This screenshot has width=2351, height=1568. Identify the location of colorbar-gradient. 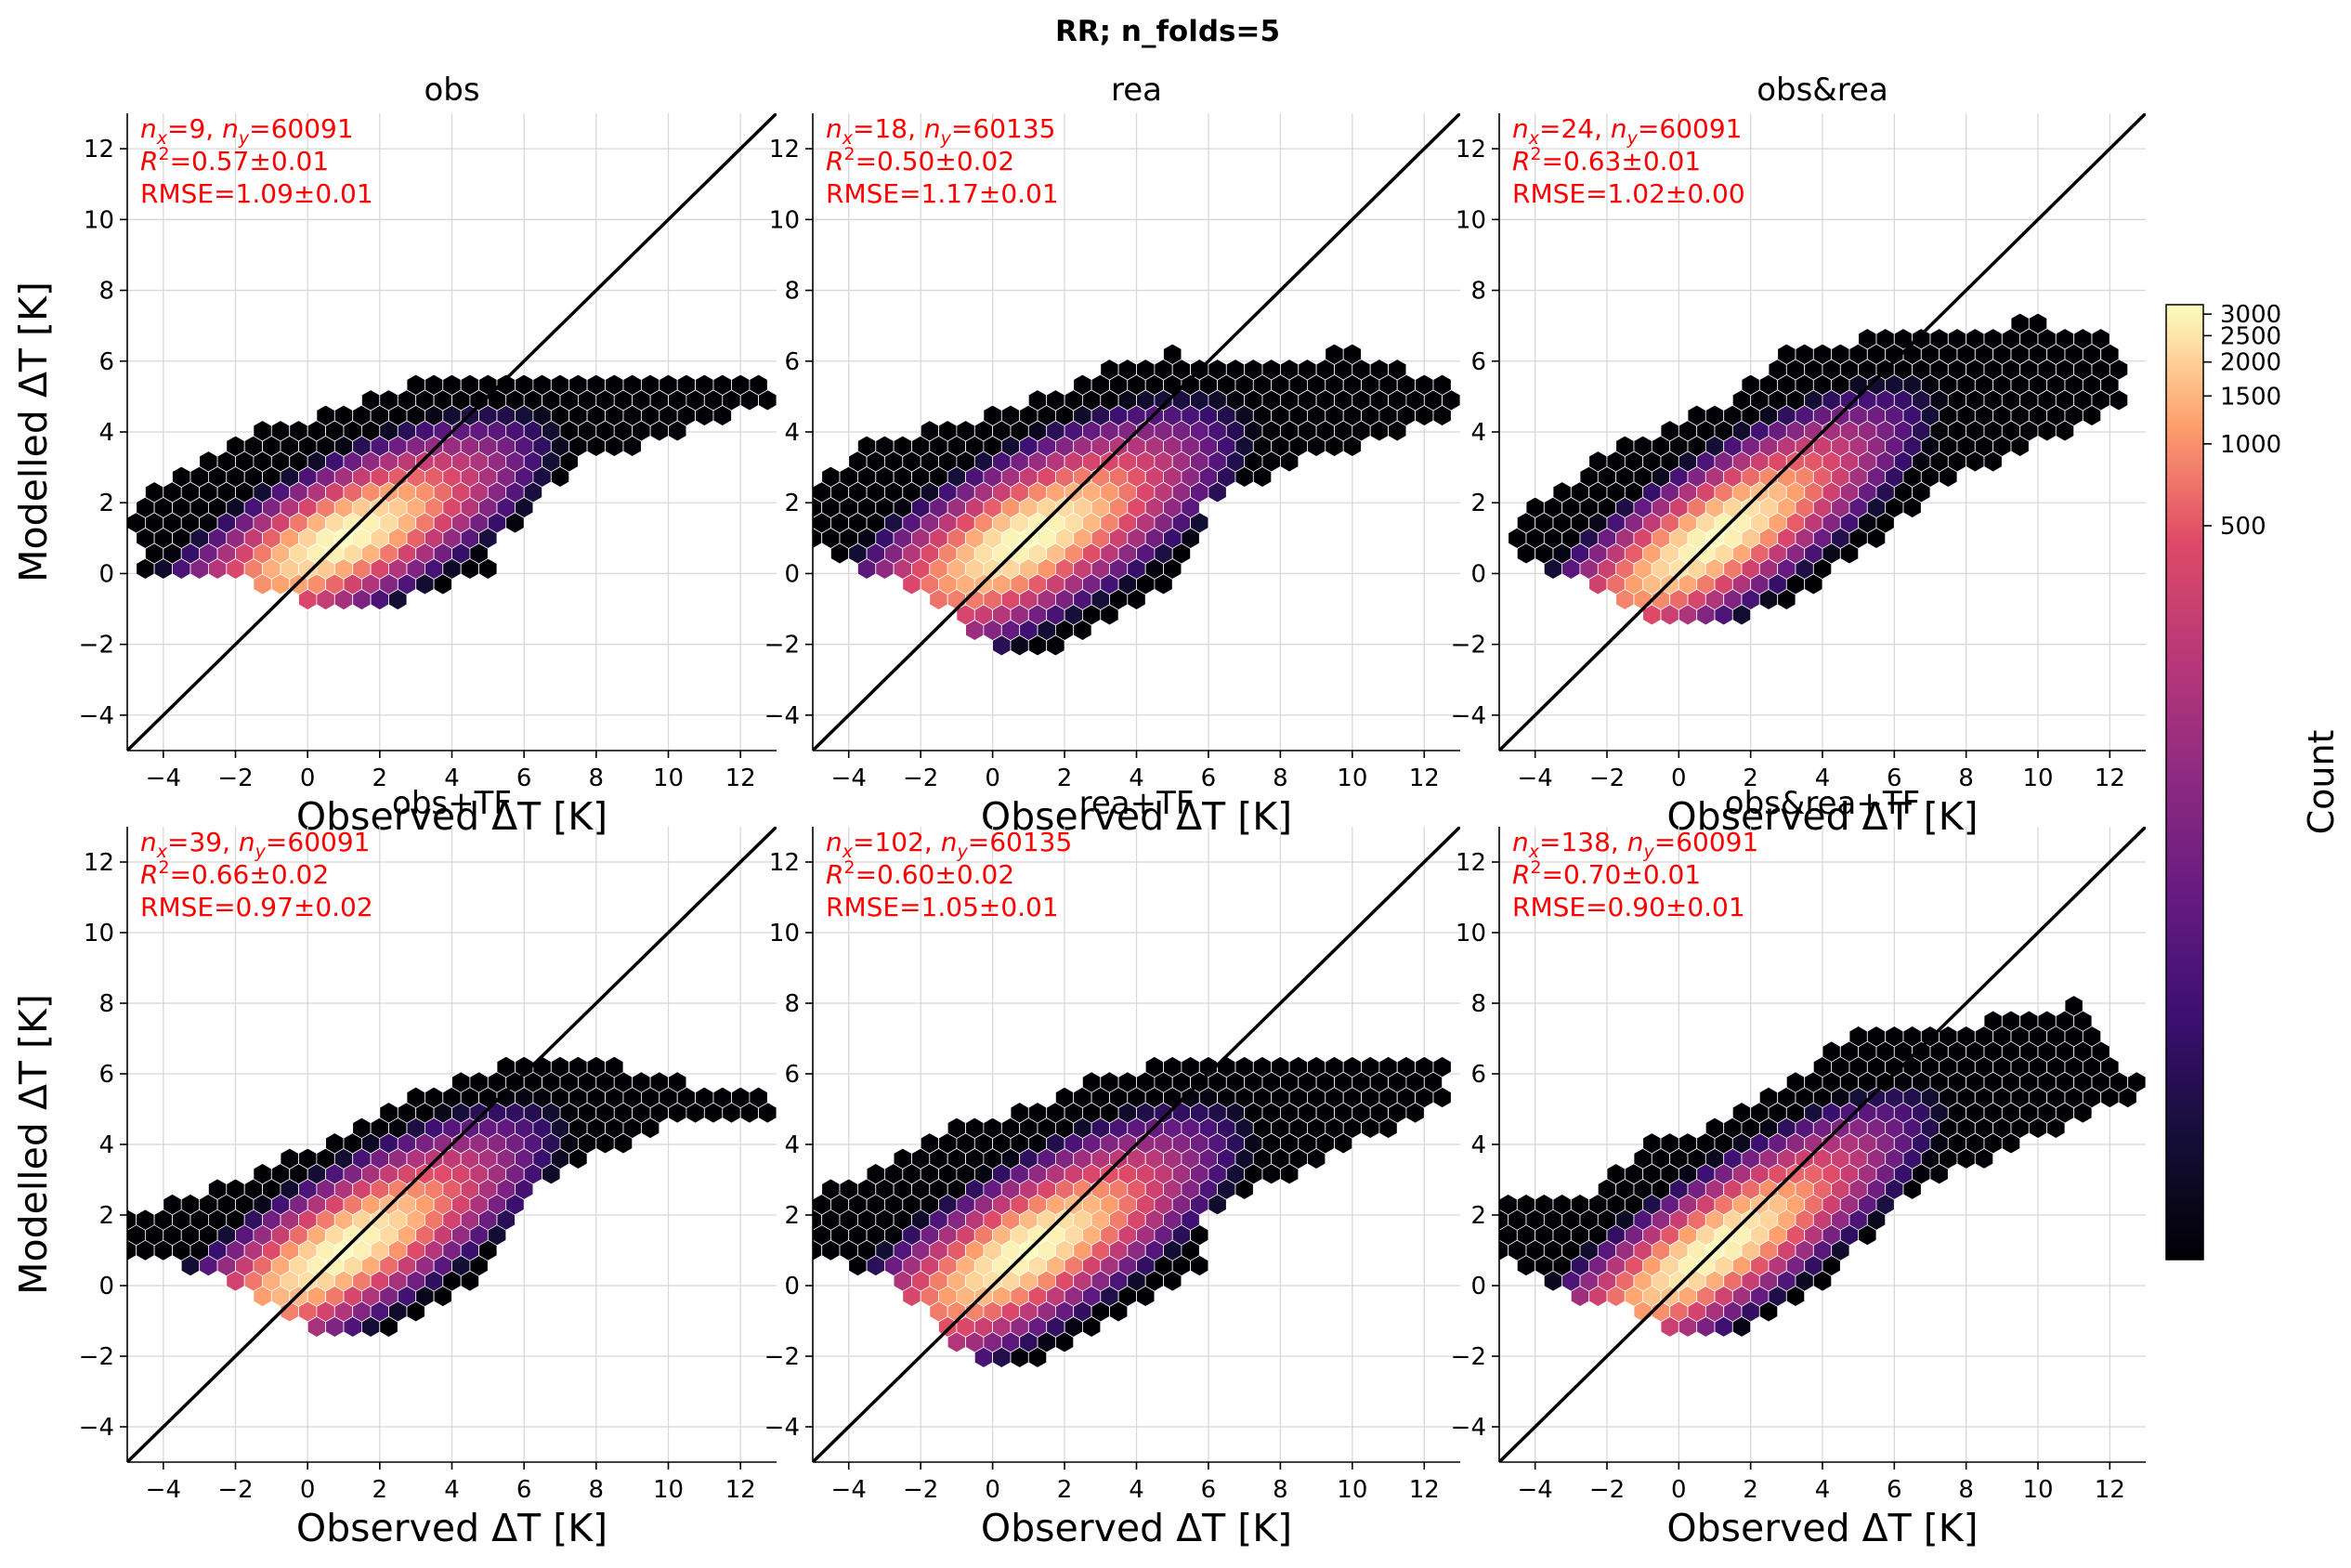
(2184, 782).